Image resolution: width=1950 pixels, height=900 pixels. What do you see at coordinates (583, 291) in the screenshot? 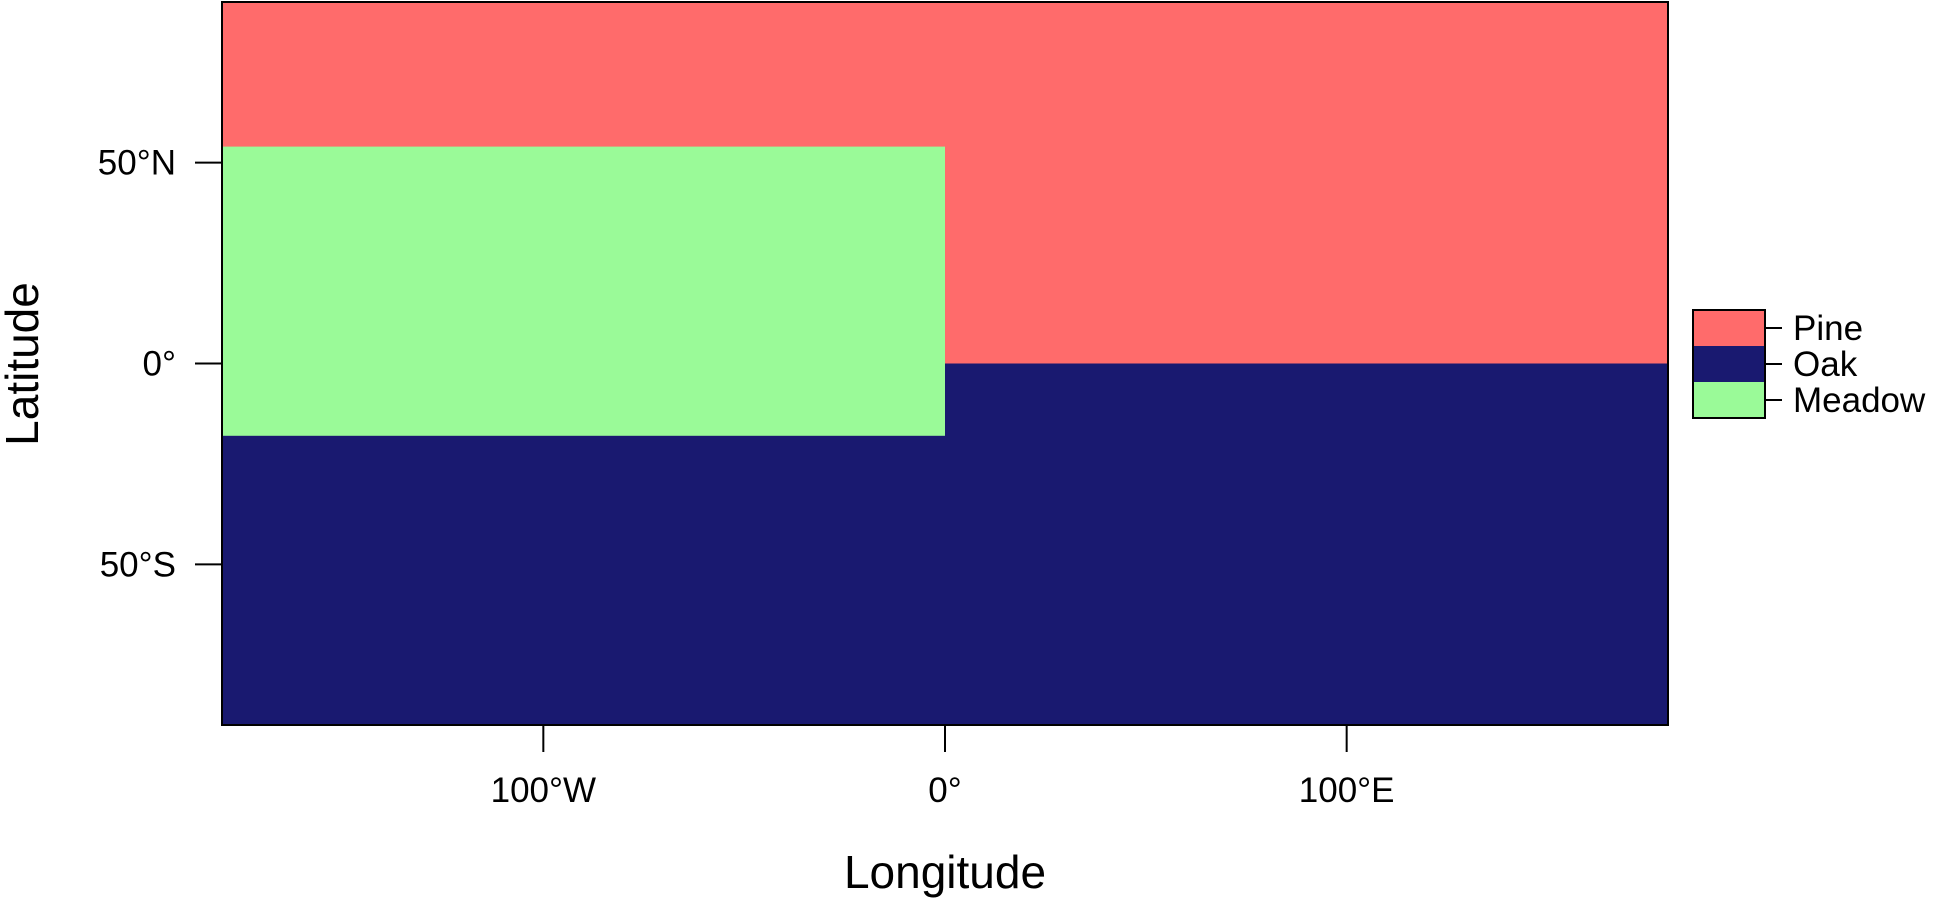
I see `region-meadow` at bounding box center [583, 291].